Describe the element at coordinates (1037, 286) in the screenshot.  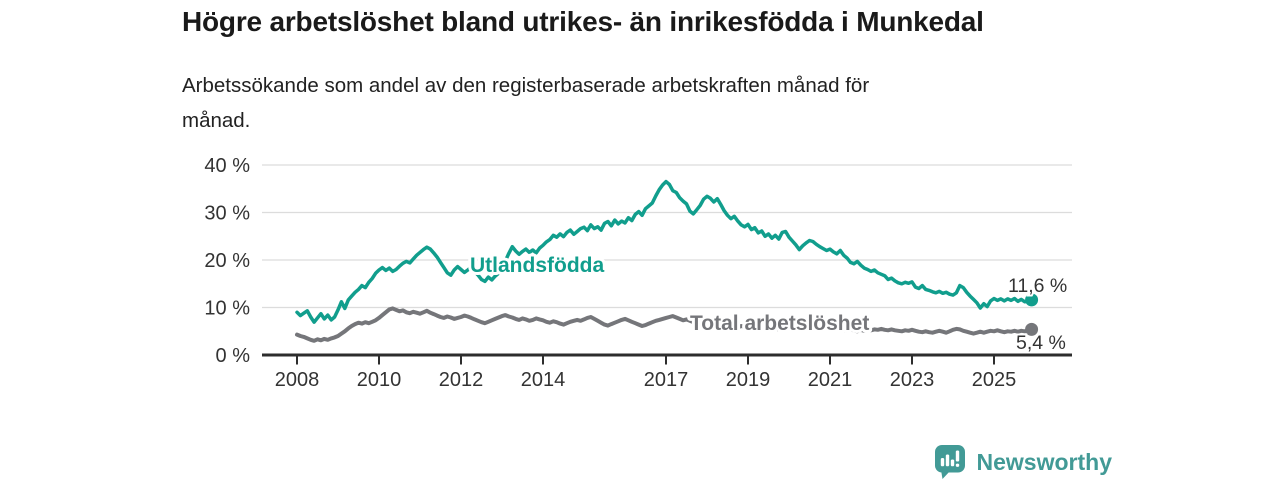
I see `end-value-label-utlandsfodda: 11,6 %` at that location.